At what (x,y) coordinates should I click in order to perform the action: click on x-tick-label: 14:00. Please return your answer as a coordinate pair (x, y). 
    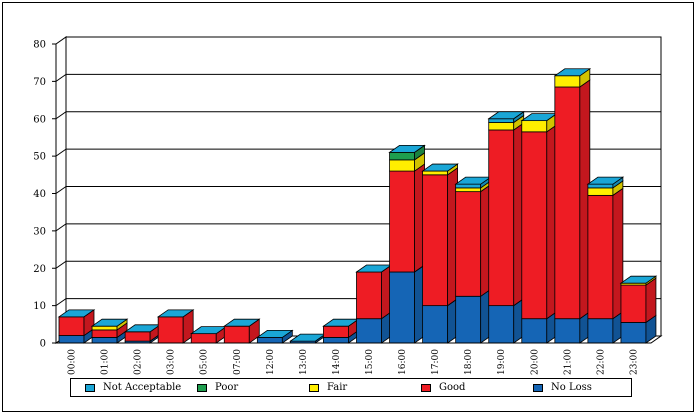
    Looking at the image, I should click on (337, 362).